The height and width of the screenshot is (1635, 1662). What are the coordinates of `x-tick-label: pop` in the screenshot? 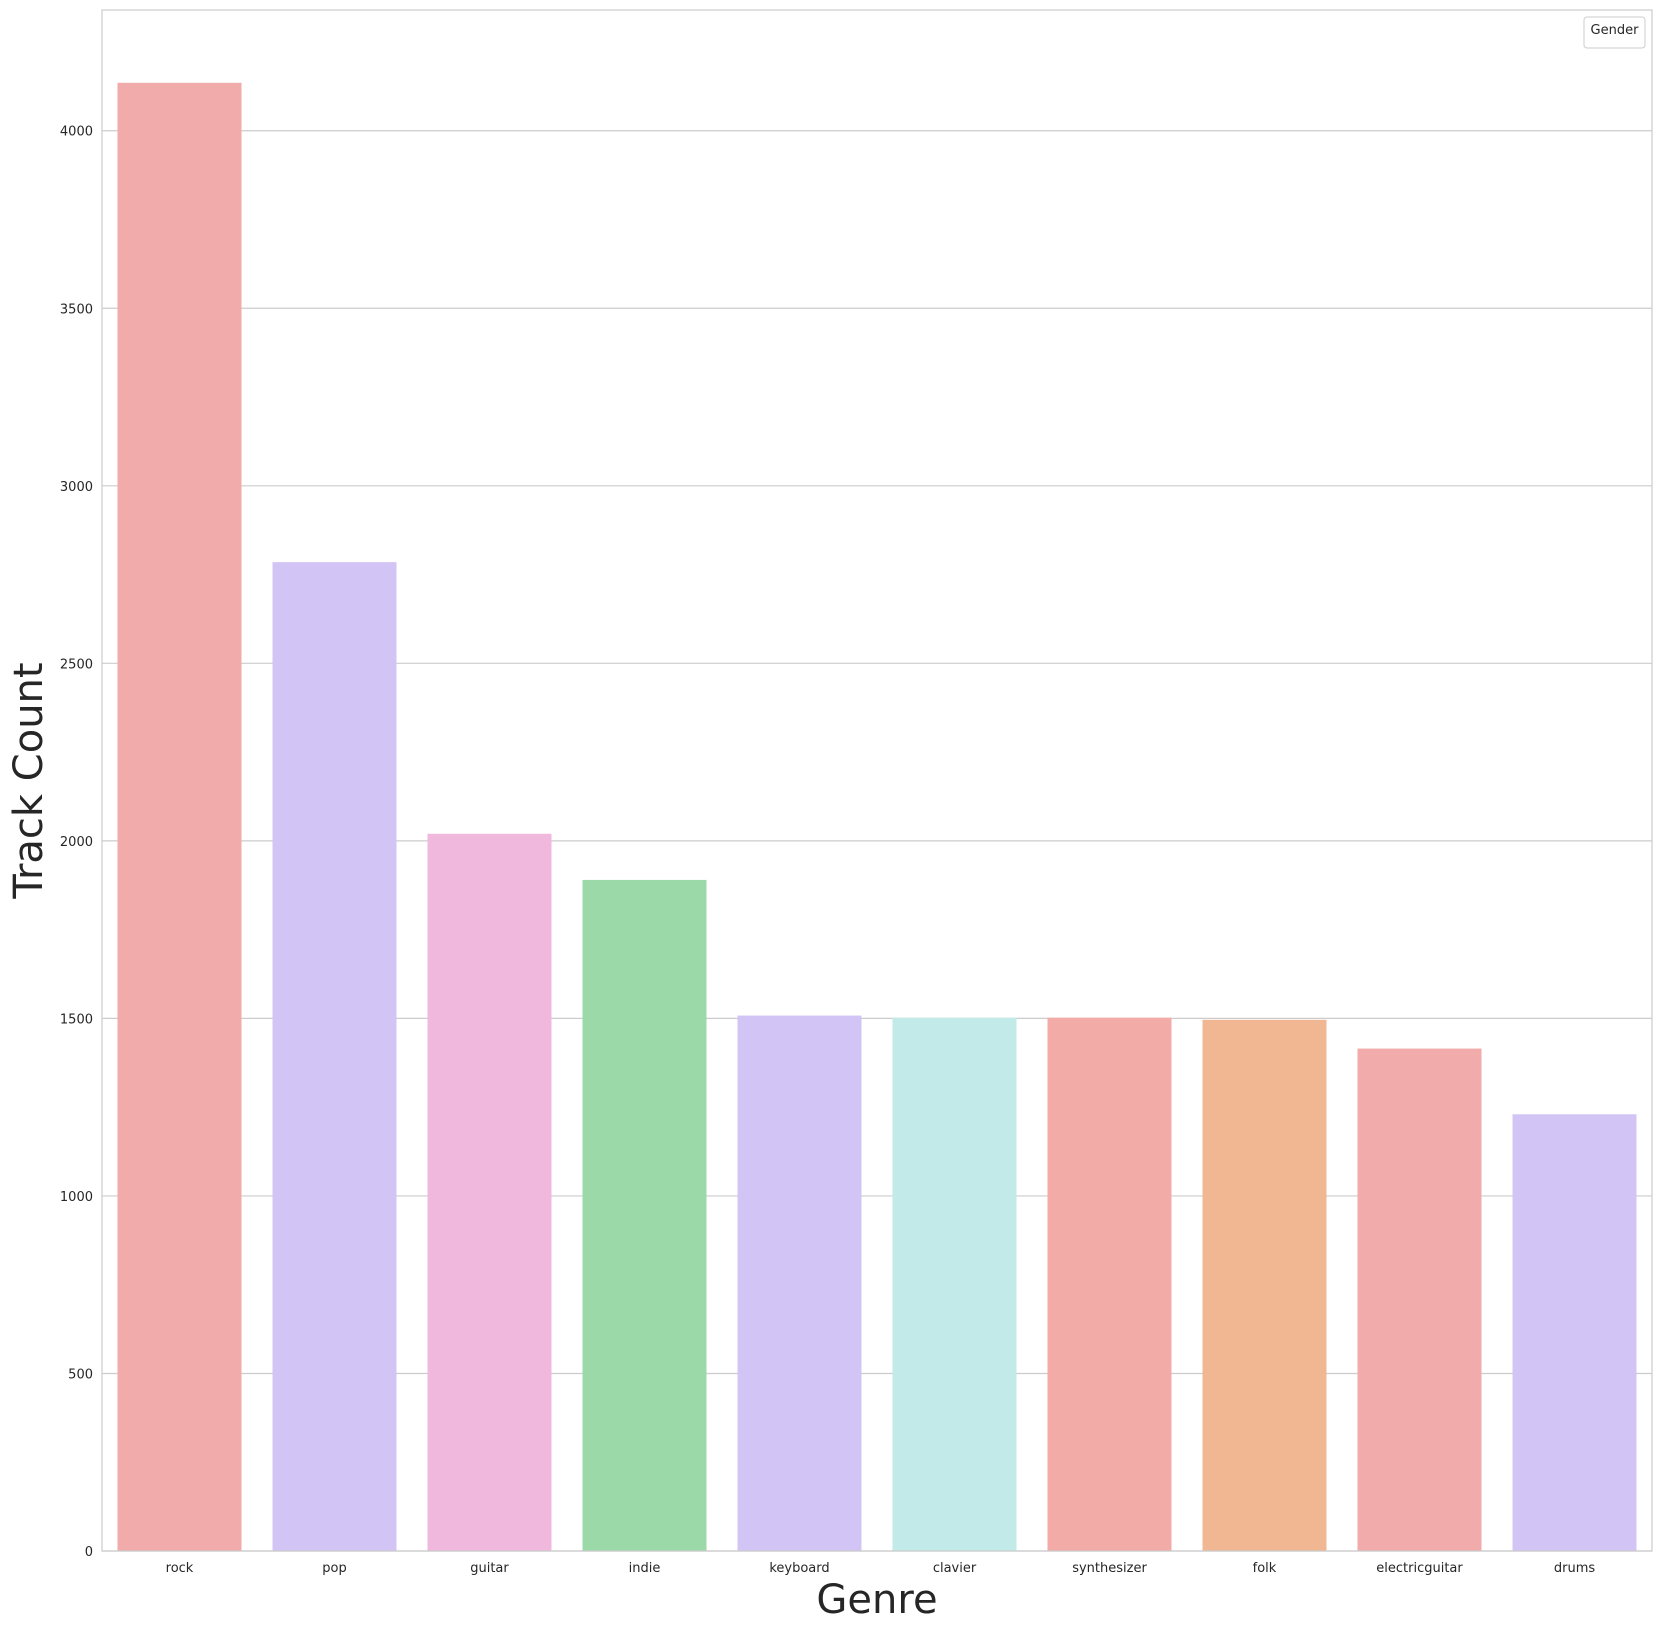 It's located at (334, 1568).